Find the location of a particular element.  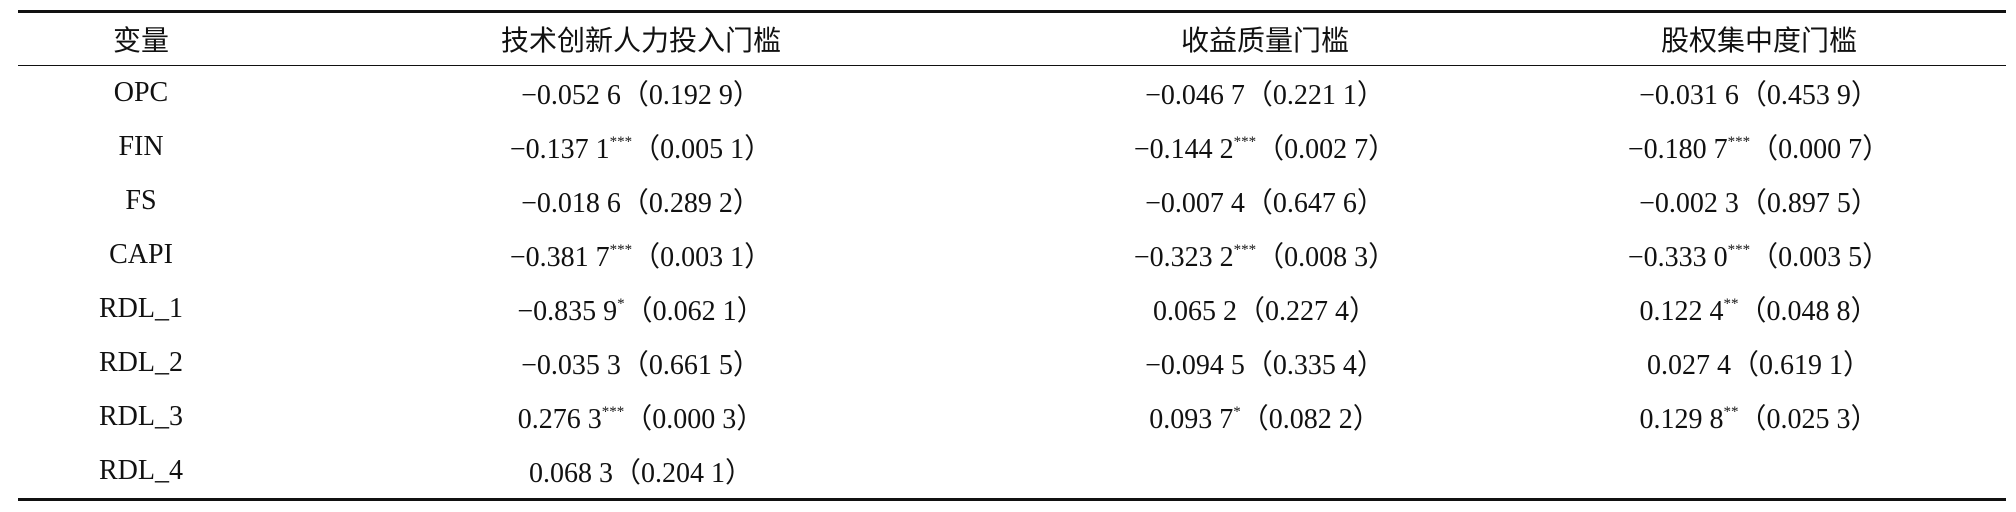

coefficient: −0.094 5 is located at coordinates (1195, 365).